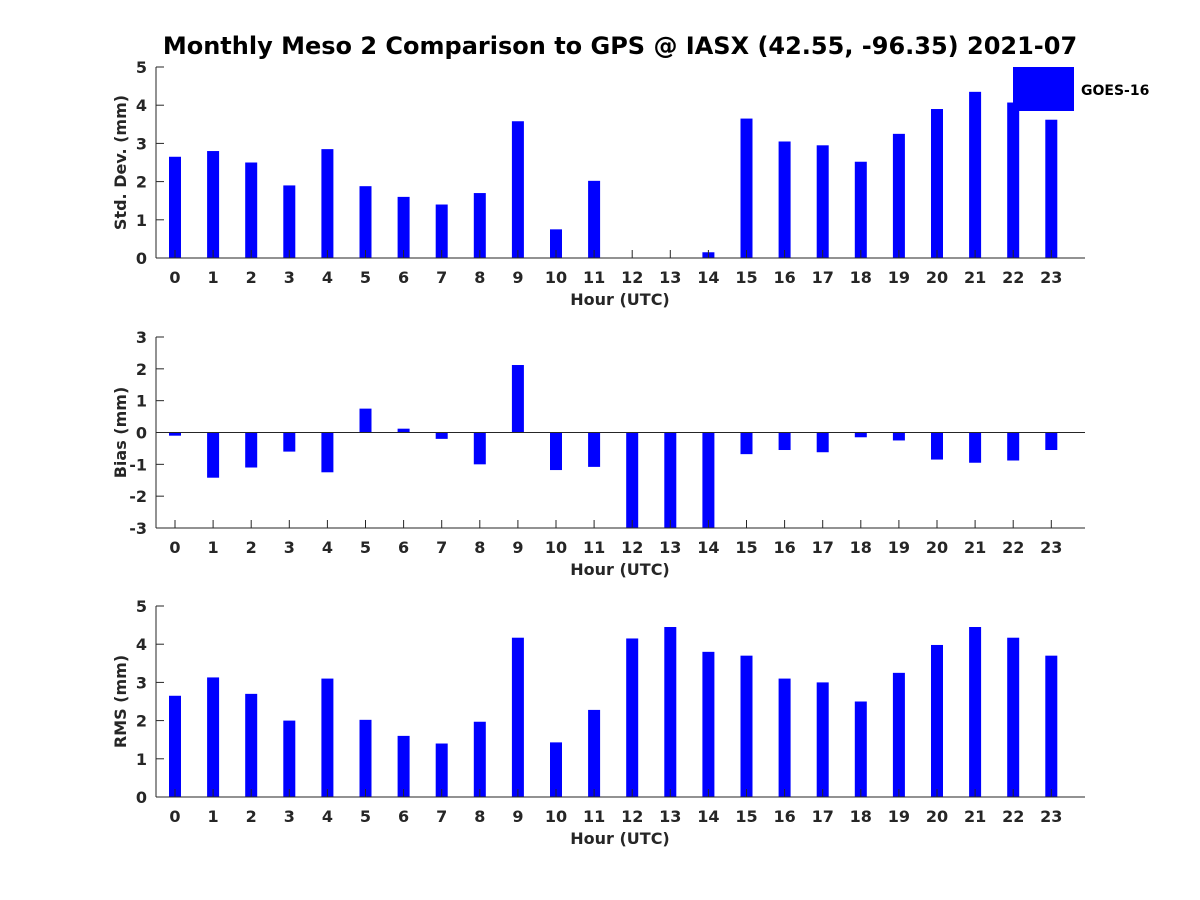 The height and width of the screenshot is (900, 1200). Describe the element at coordinates (138, 496) in the screenshot. I see `y-tick-label: -2` at that location.